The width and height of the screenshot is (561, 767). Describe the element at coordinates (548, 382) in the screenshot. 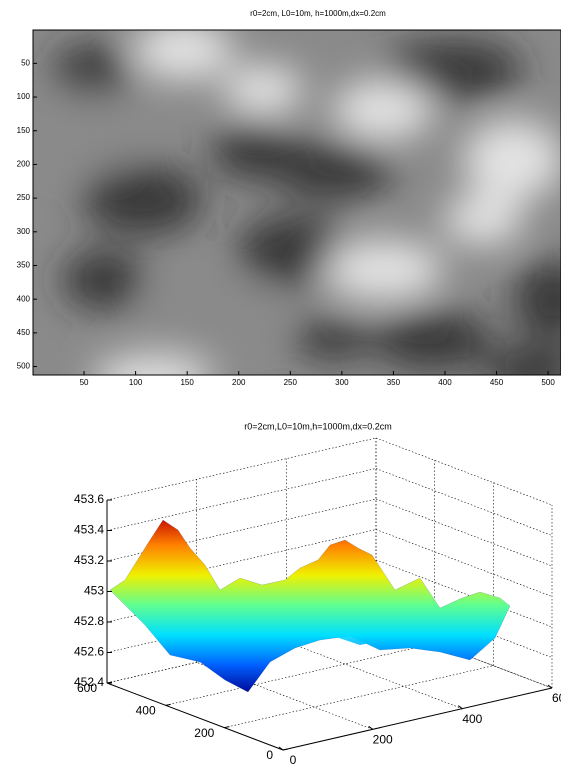

I see `x-tick-label: 500` at that location.